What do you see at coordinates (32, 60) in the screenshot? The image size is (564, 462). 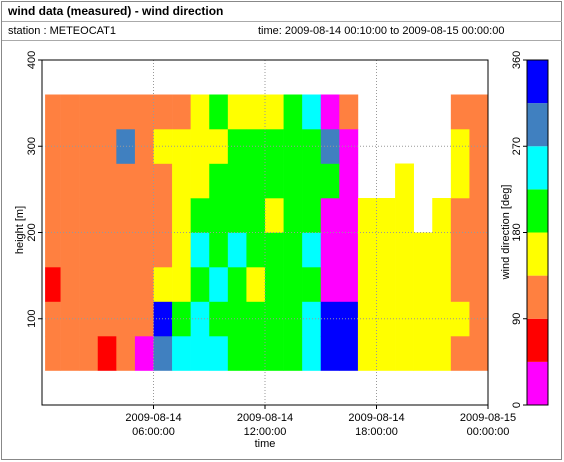 I see `y-tick-label: 400` at bounding box center [32, 60].